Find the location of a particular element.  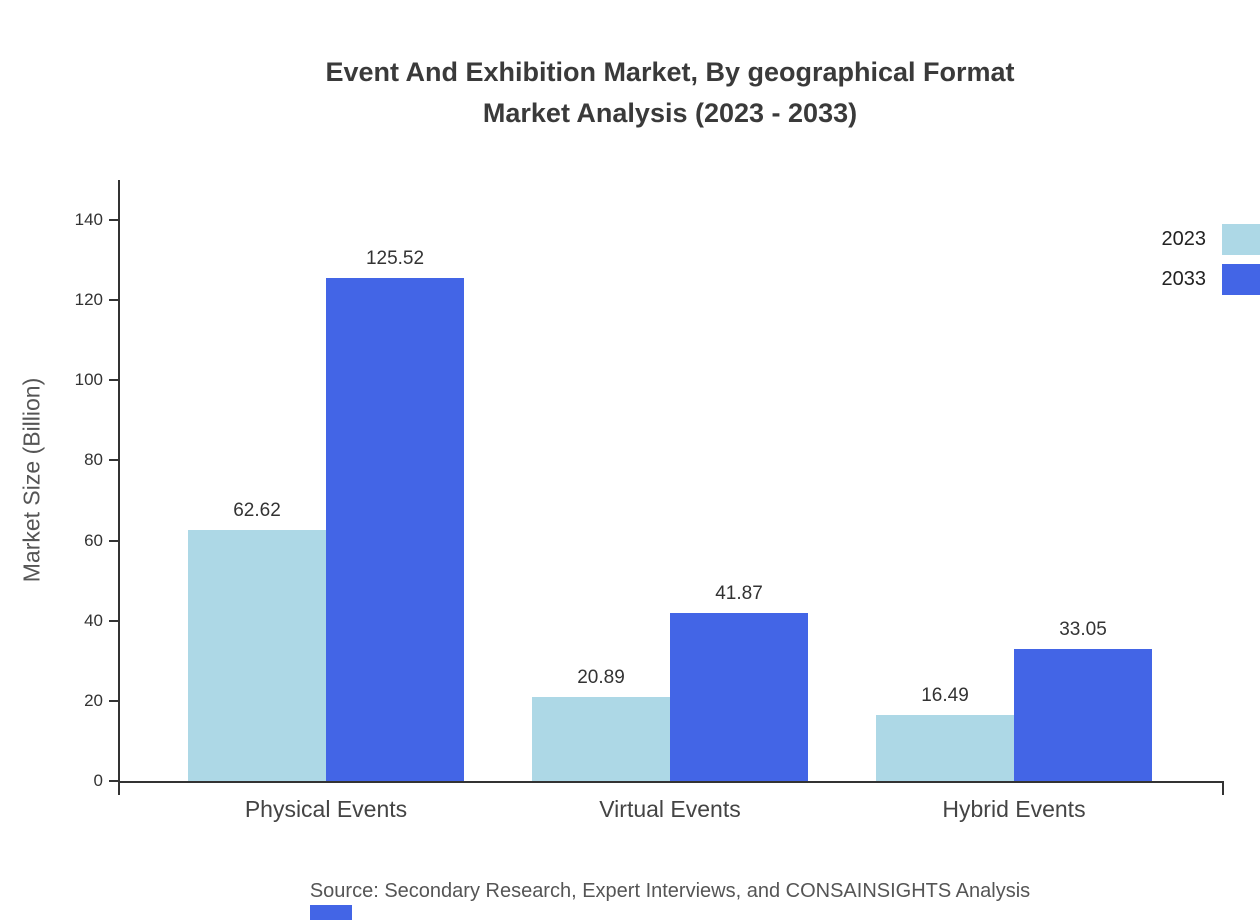

legend-item-2033: 2033 is located at coordinates (1211, 279).